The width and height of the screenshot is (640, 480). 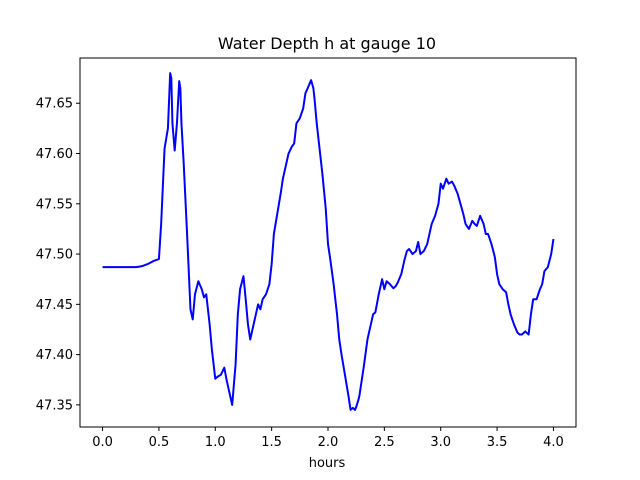 I want to click on x-axis-label: hours, so click(x=327, y=463).